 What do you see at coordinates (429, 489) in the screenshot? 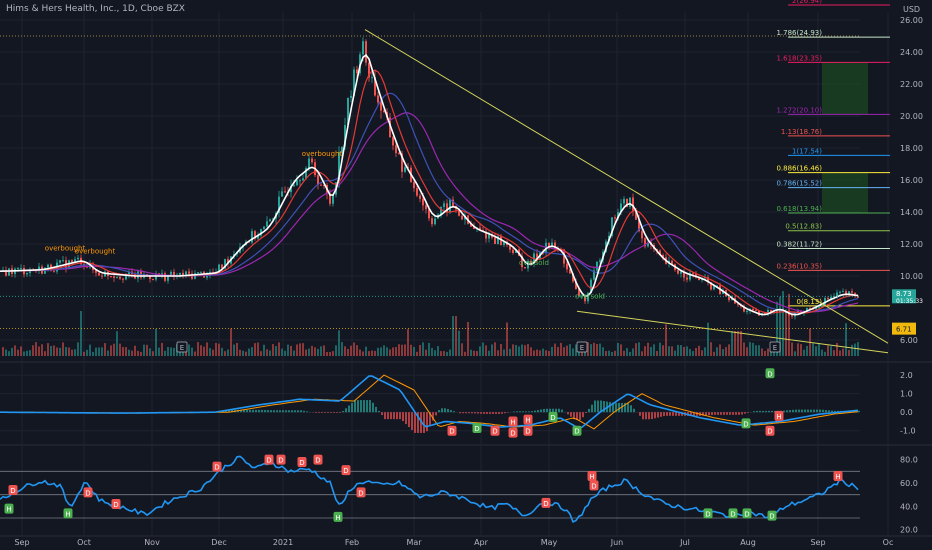
I see `rsi-line` at bounding box center [429, 489].